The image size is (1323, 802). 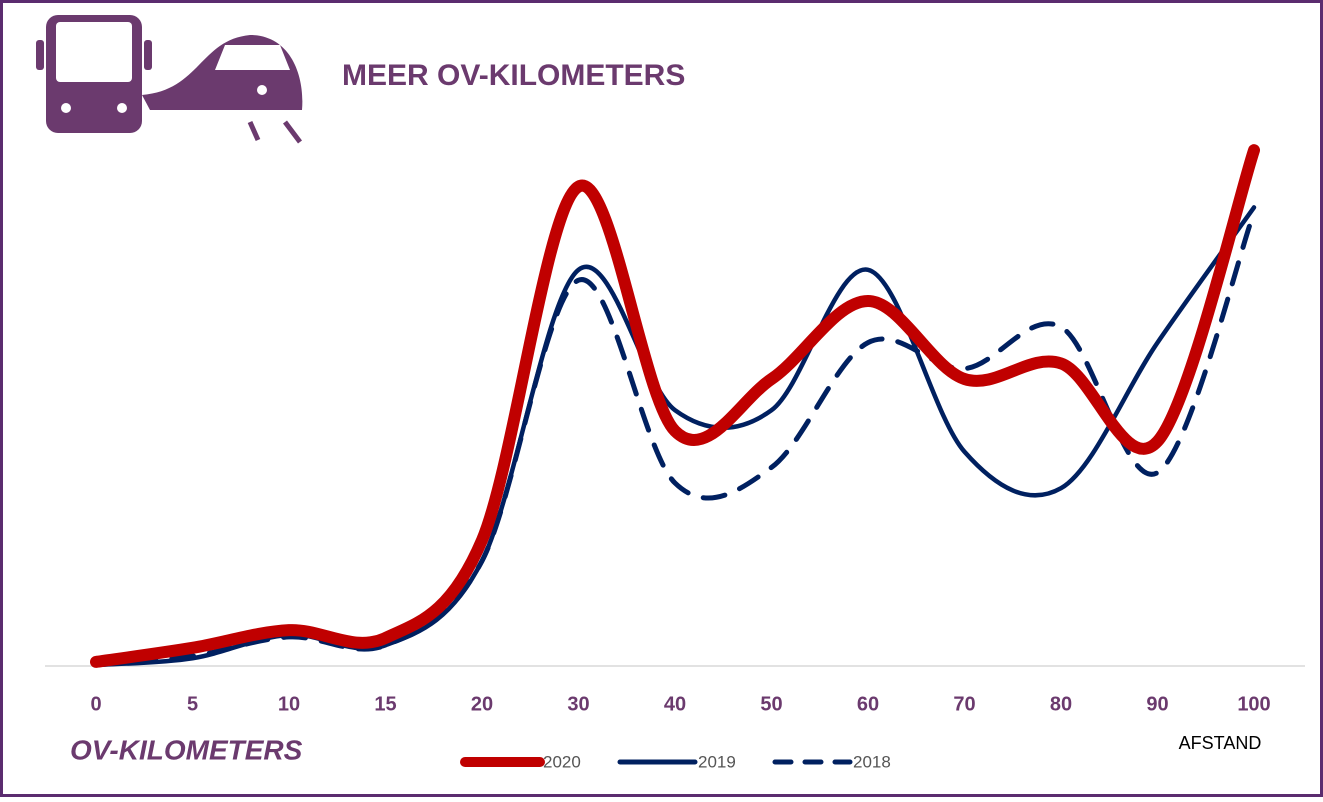 I want to click on train-window, so click(x=252, y=57).